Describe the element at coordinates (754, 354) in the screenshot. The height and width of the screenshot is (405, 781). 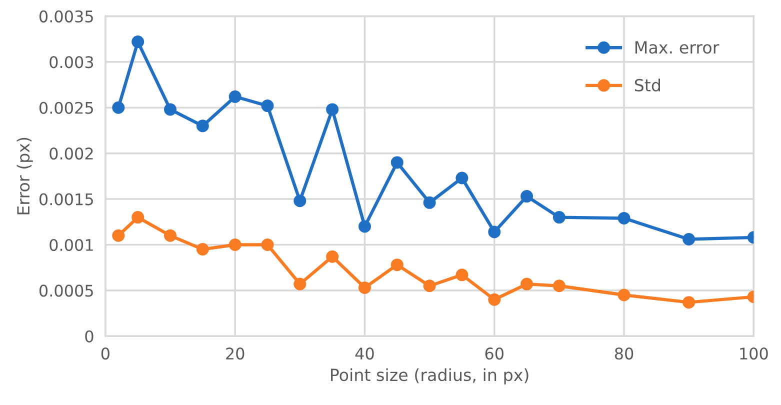
I see `x-tick-label: 100` at that location.